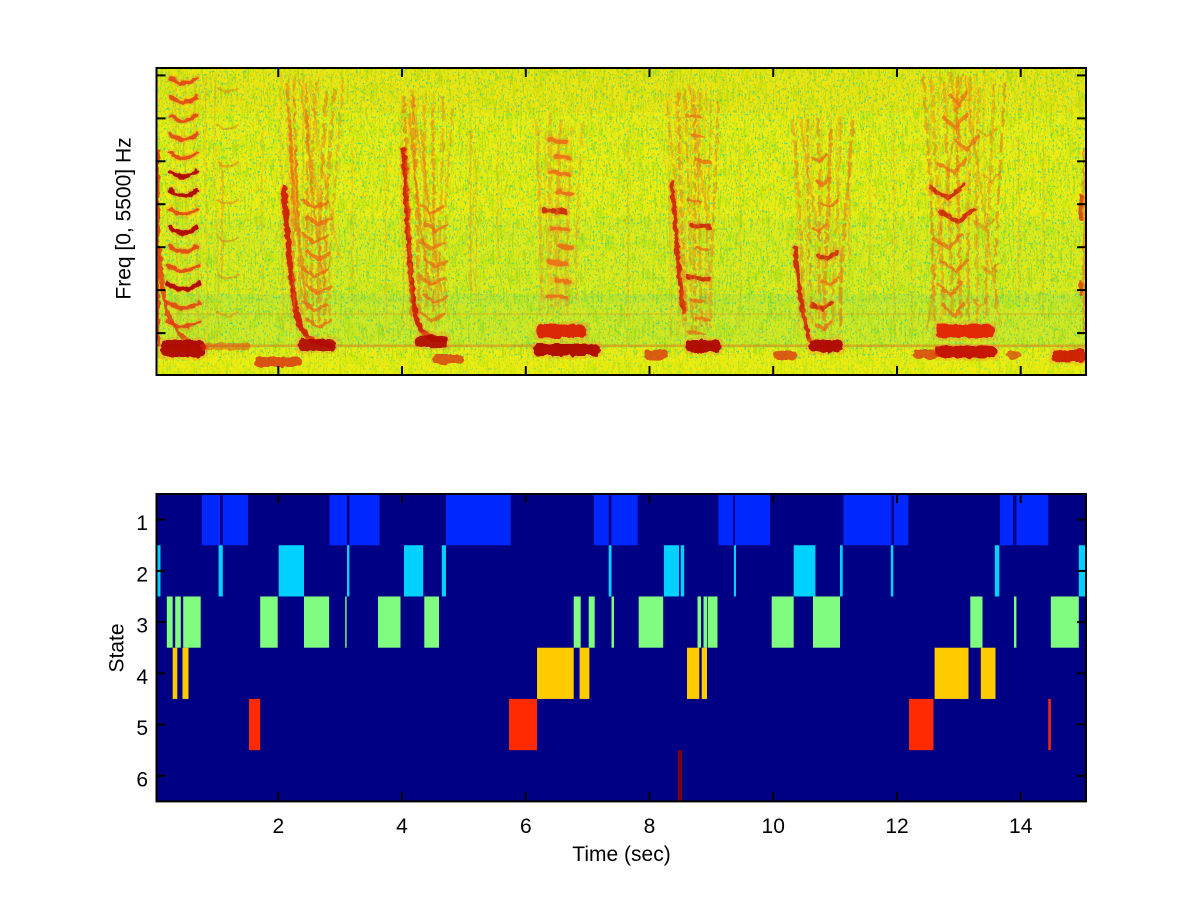 This screenshot has height=905, width=1200. What do you see at coordinates (896, 826) in the screenshot?
I see `svg-text: 12` at bounding box center [896, 826].